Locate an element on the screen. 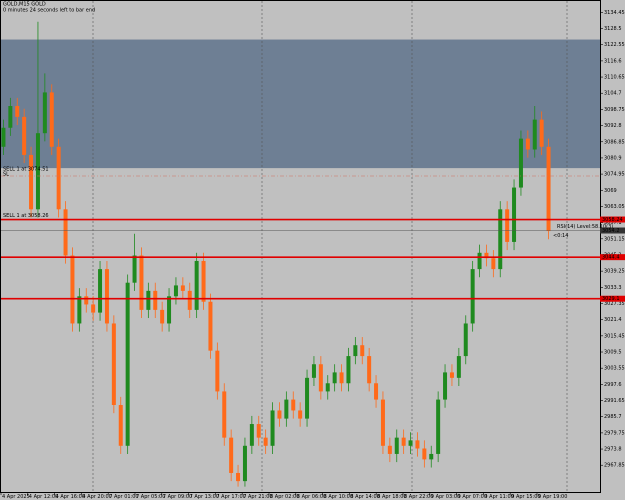 Image resolution: width=625 pixels, height=500 pixels. y-tick-label: 3039.25 is located at coordinates (614, 272).